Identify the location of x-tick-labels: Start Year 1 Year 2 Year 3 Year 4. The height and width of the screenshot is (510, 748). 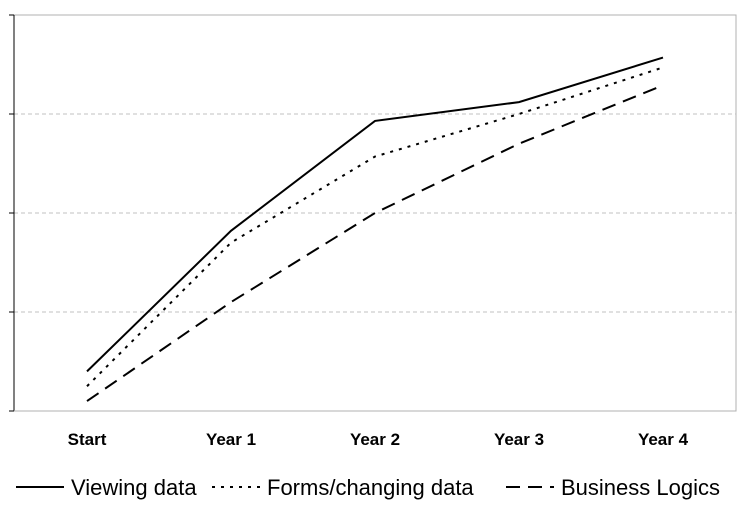
(378, 439).